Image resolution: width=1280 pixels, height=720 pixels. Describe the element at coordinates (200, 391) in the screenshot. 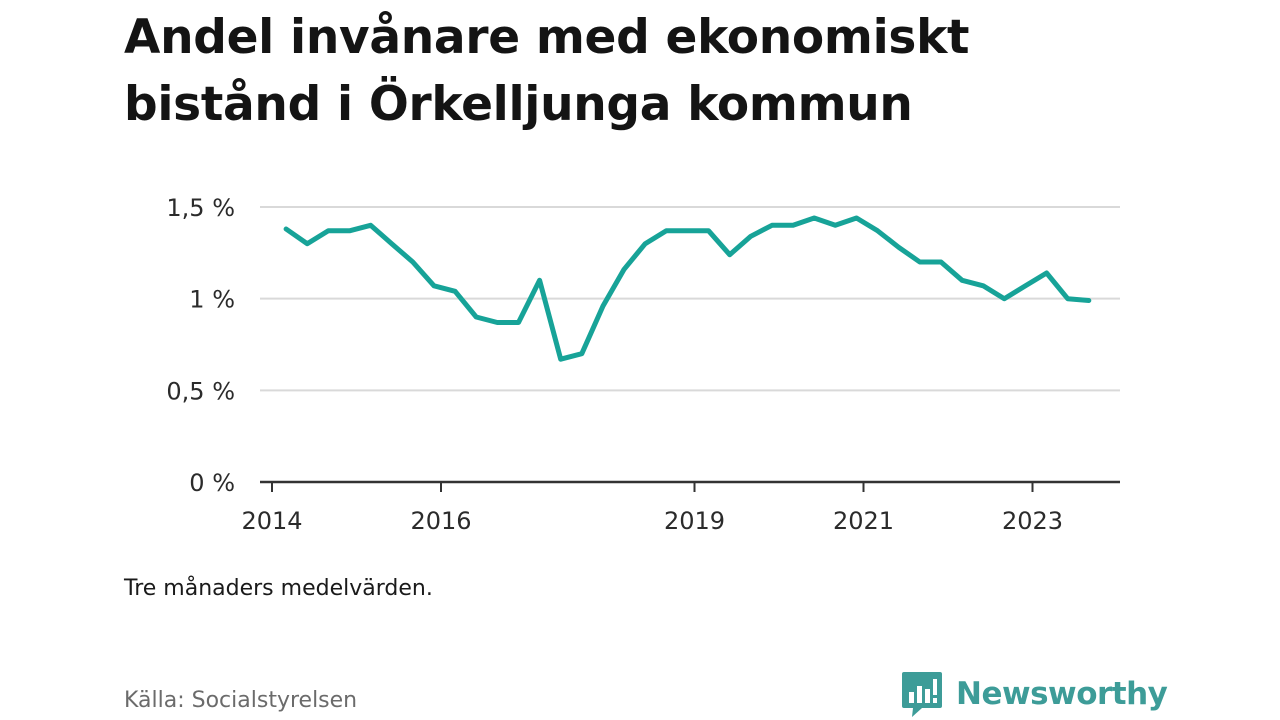

I see `y-tick-label: 0,5 %` at that location.